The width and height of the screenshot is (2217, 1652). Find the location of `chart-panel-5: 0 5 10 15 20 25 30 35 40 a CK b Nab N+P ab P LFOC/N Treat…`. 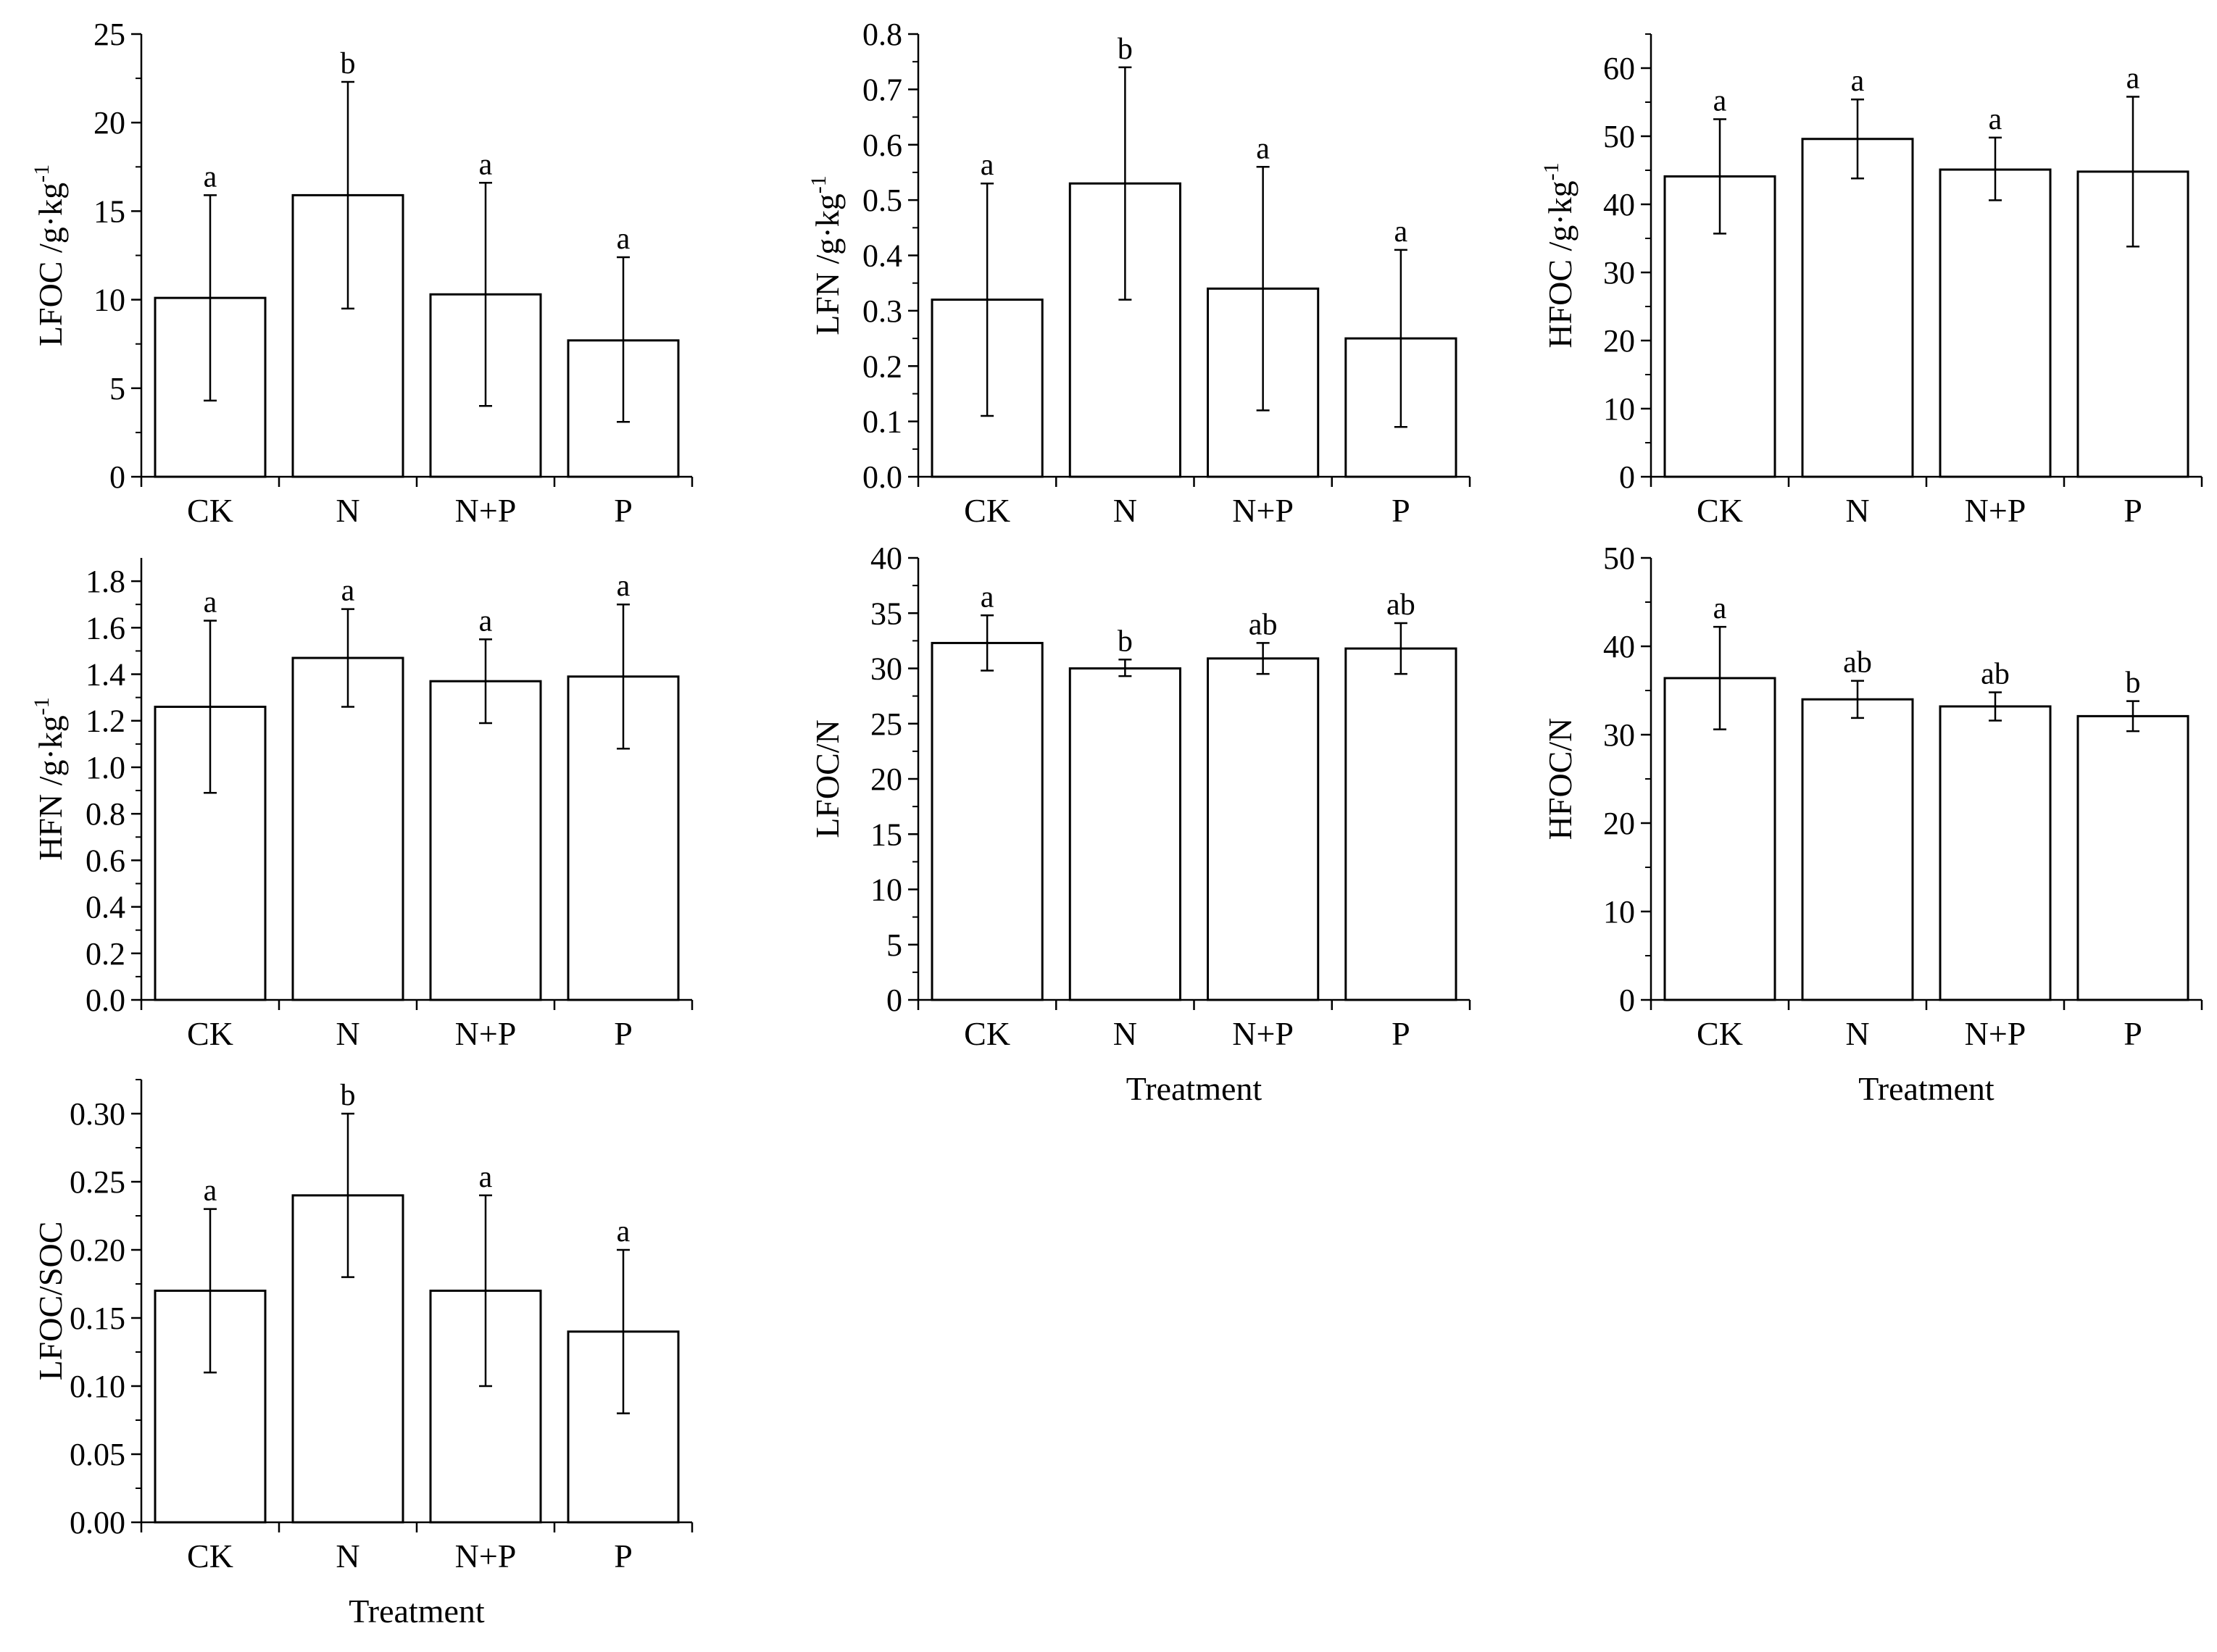

chart-panel-5: 0 5 10 15 20 25 30 35 40 a CK b Nab N+P ab P LFOC/N Treat… is located at coordinates (1140, 824).